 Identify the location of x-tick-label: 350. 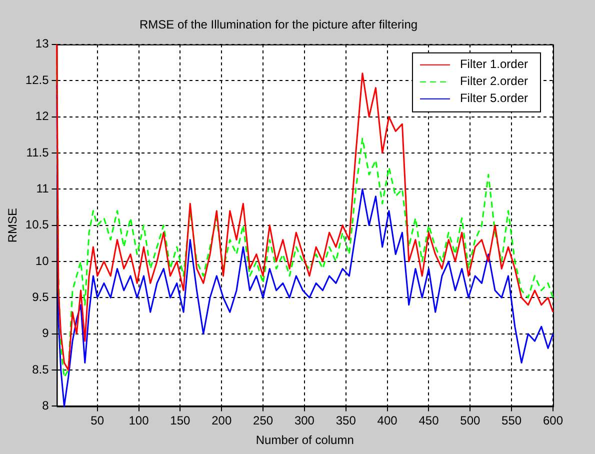
(346, 421).